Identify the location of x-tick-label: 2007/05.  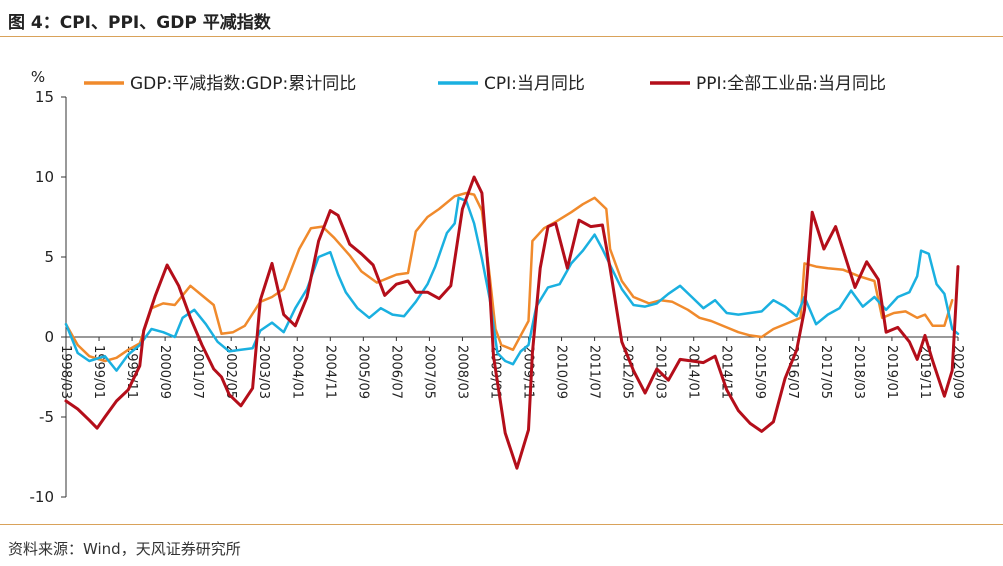
(428, 372).